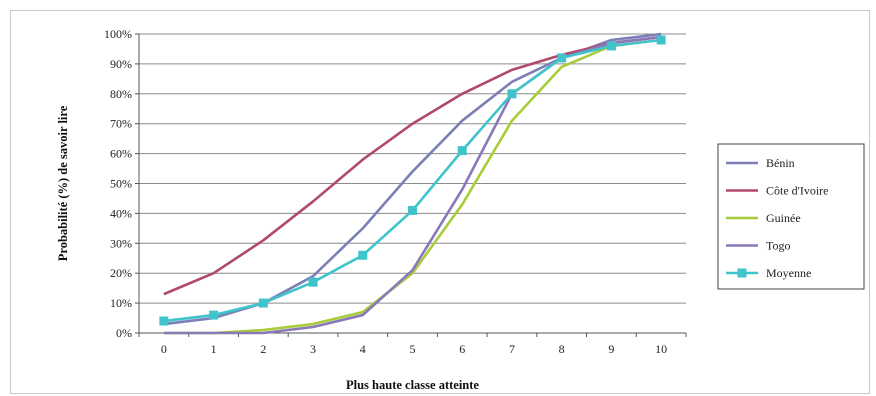  What do you see at coordinates (121, 184) in the screenshot?
I see `y-tick-label: 50%` at bounding box center [121, 184].